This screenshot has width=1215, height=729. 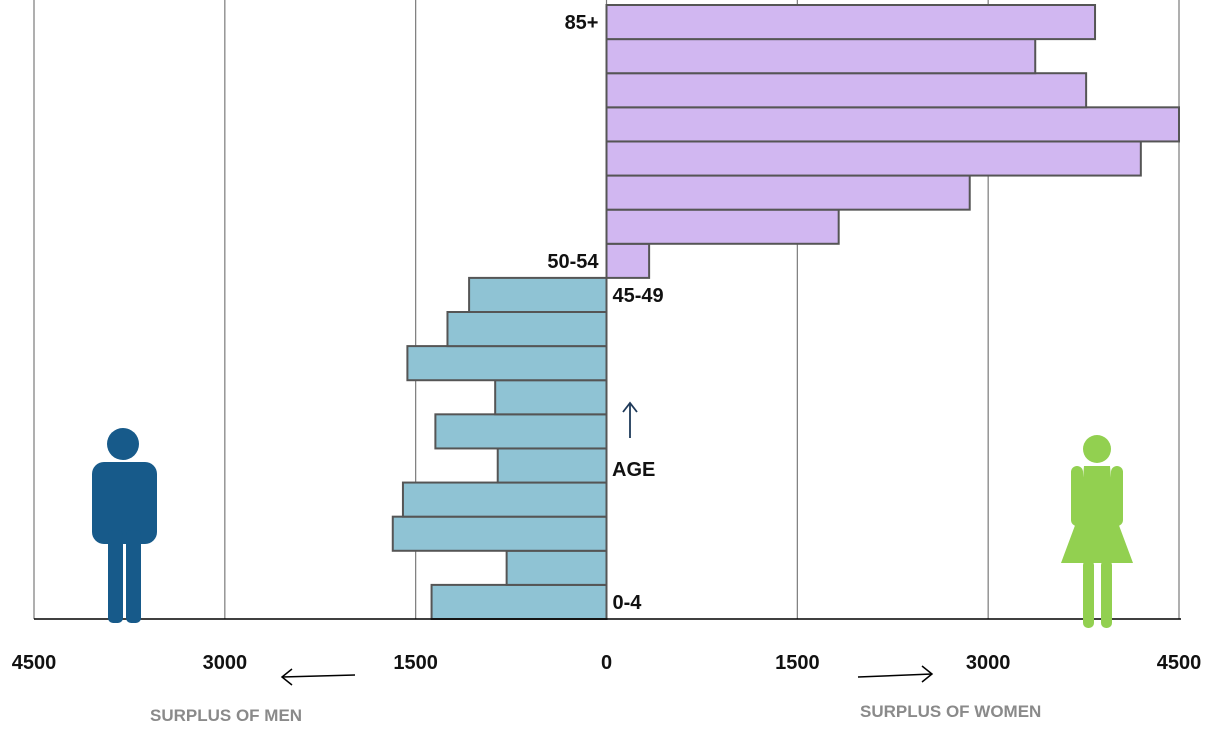 I want to click on woman-icon, so click(x=1097, y=531).